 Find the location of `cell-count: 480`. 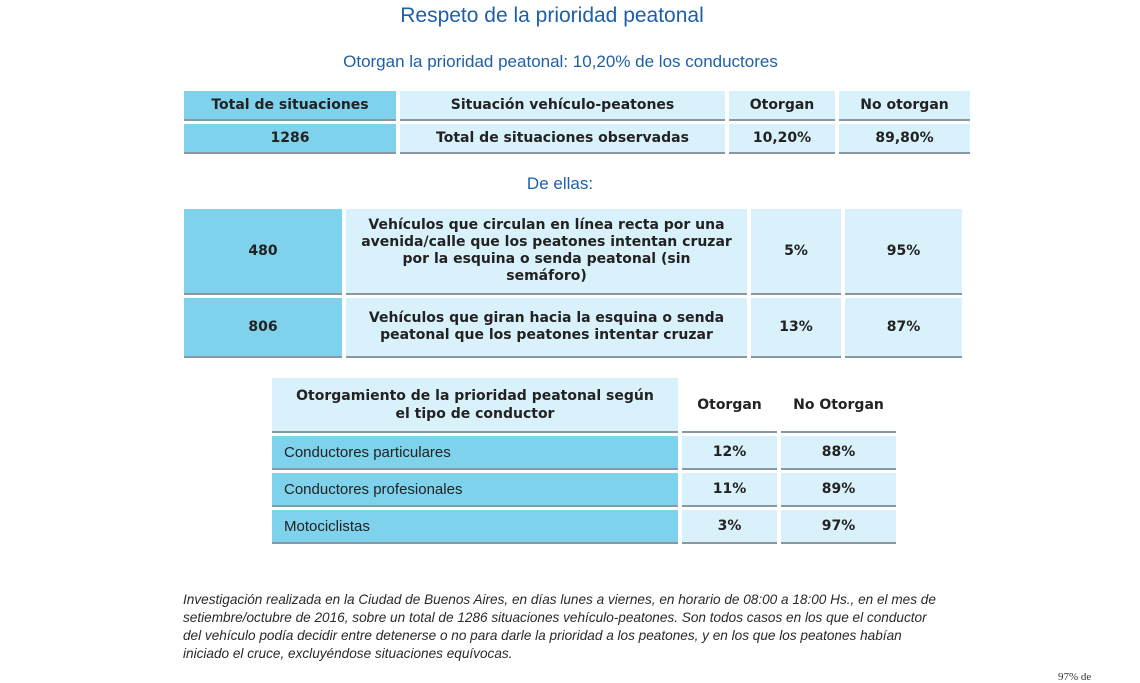

cell-count: 480 is located at coordinates (263, 252).